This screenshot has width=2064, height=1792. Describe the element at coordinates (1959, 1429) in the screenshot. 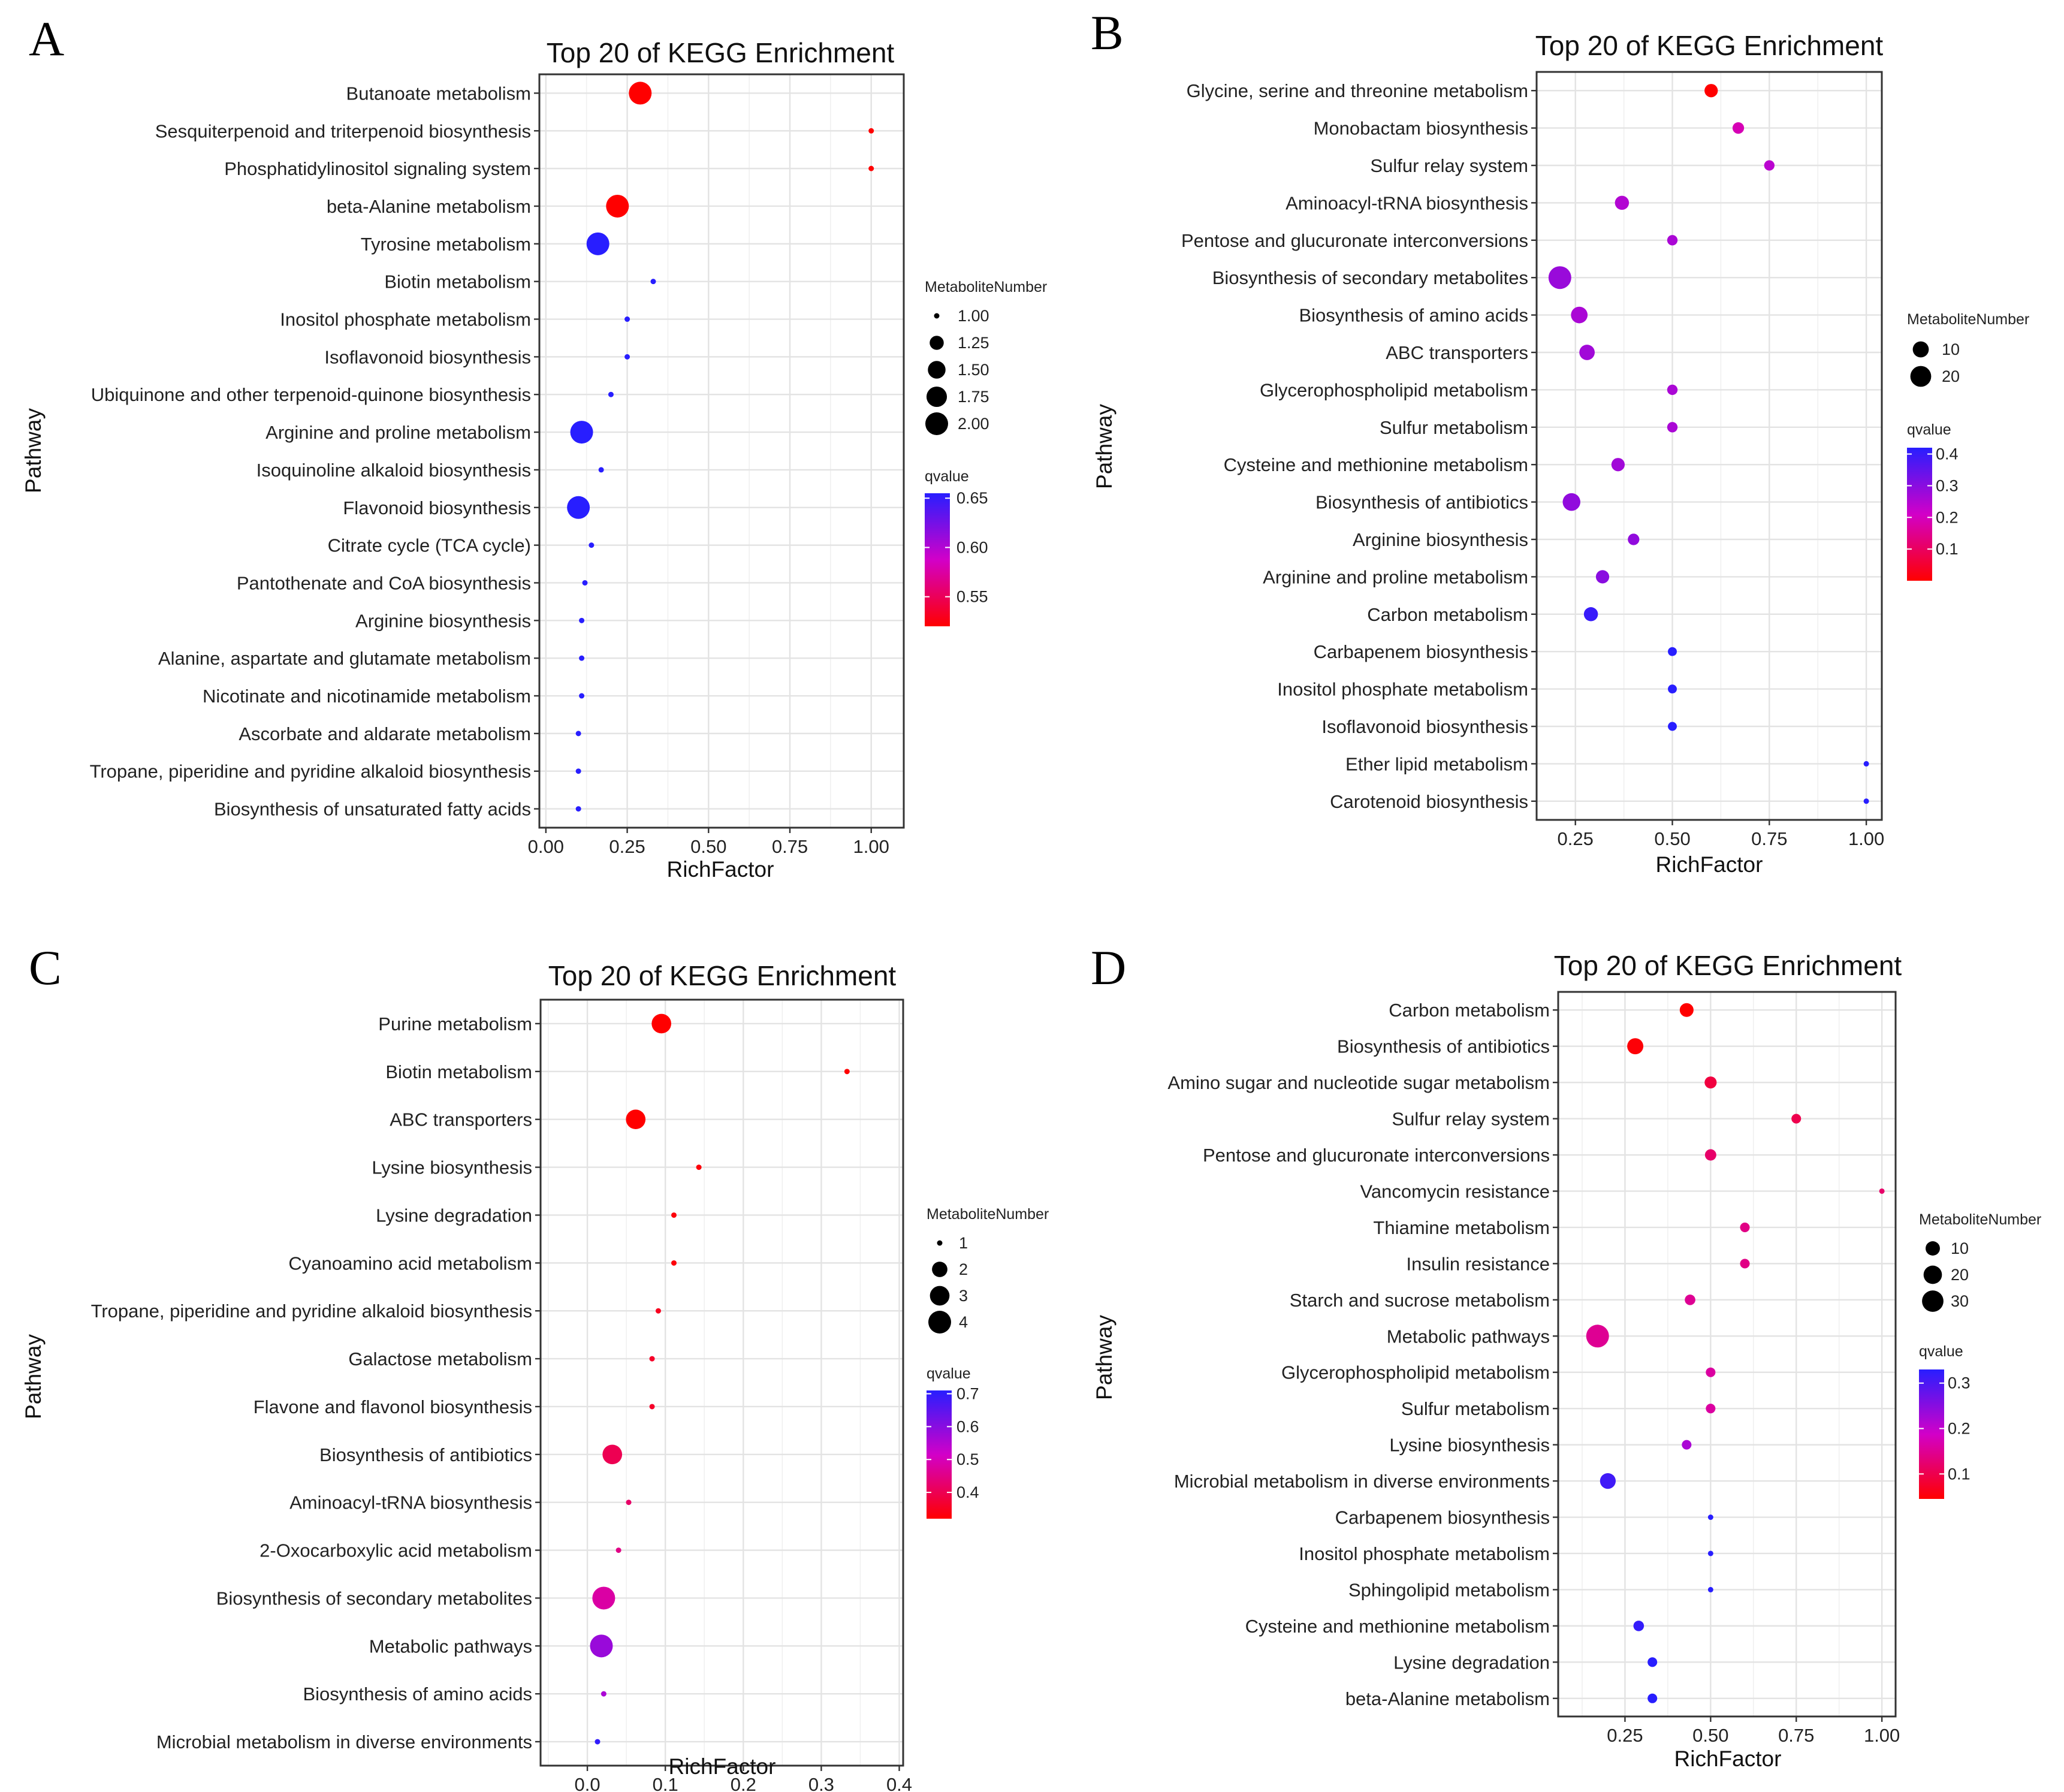

I see `color-legend-label: 0.2` at that location.